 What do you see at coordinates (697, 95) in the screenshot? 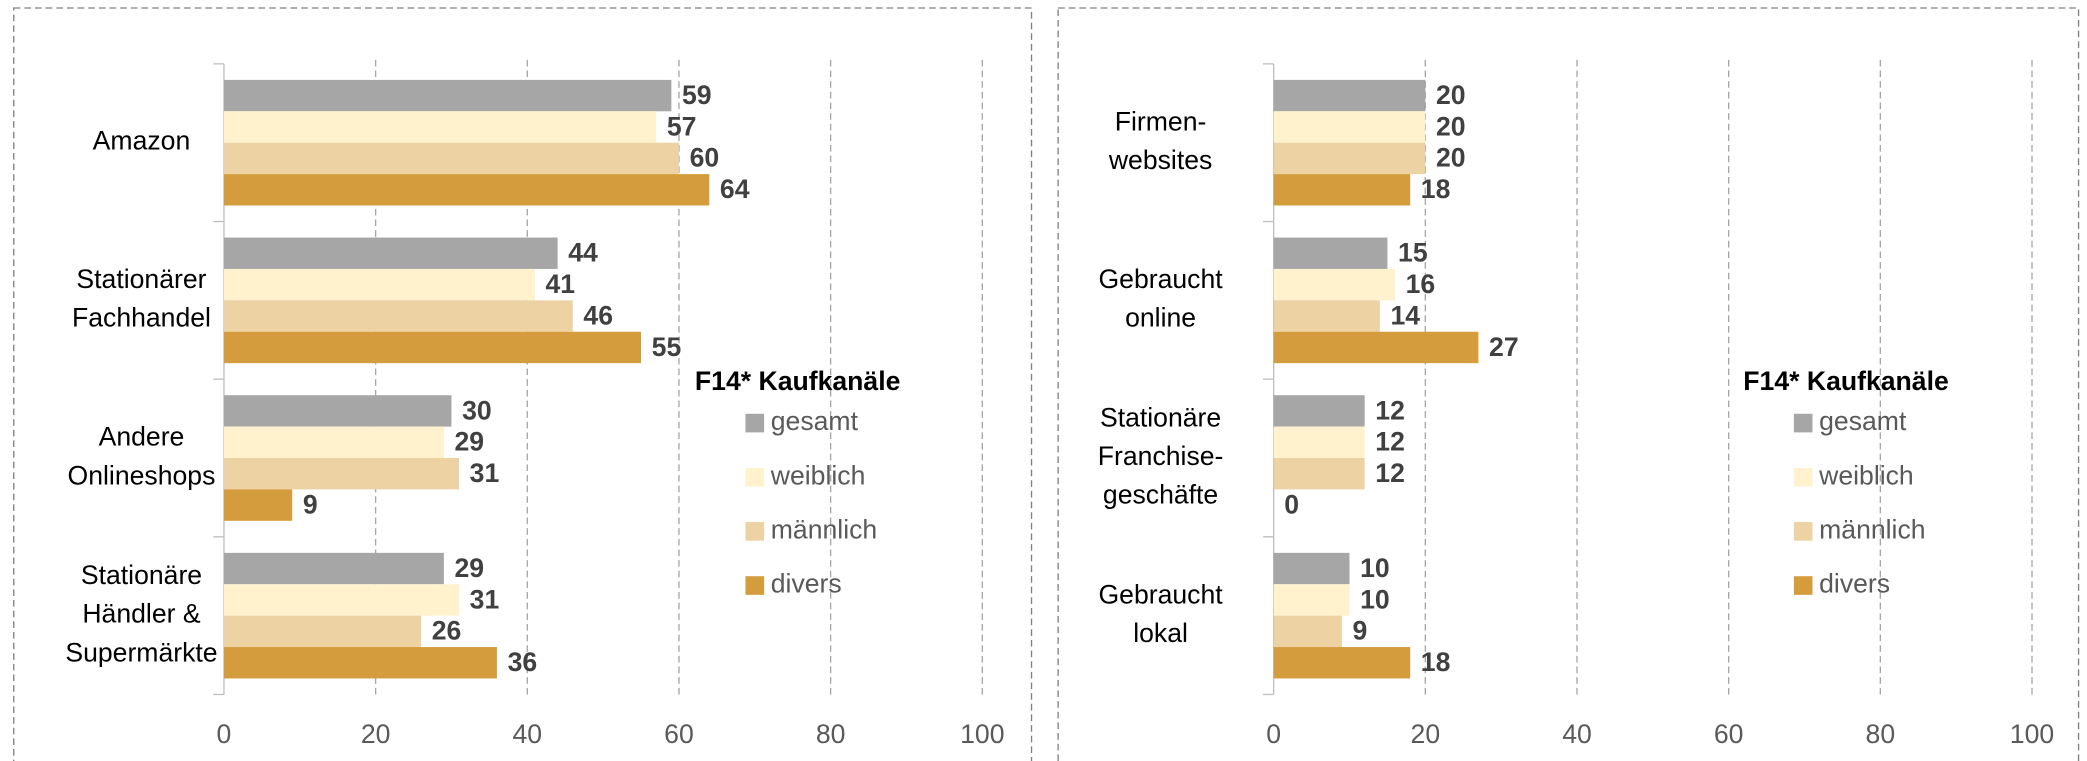
I see `value-label: 59` at bounding box center [697, 95].